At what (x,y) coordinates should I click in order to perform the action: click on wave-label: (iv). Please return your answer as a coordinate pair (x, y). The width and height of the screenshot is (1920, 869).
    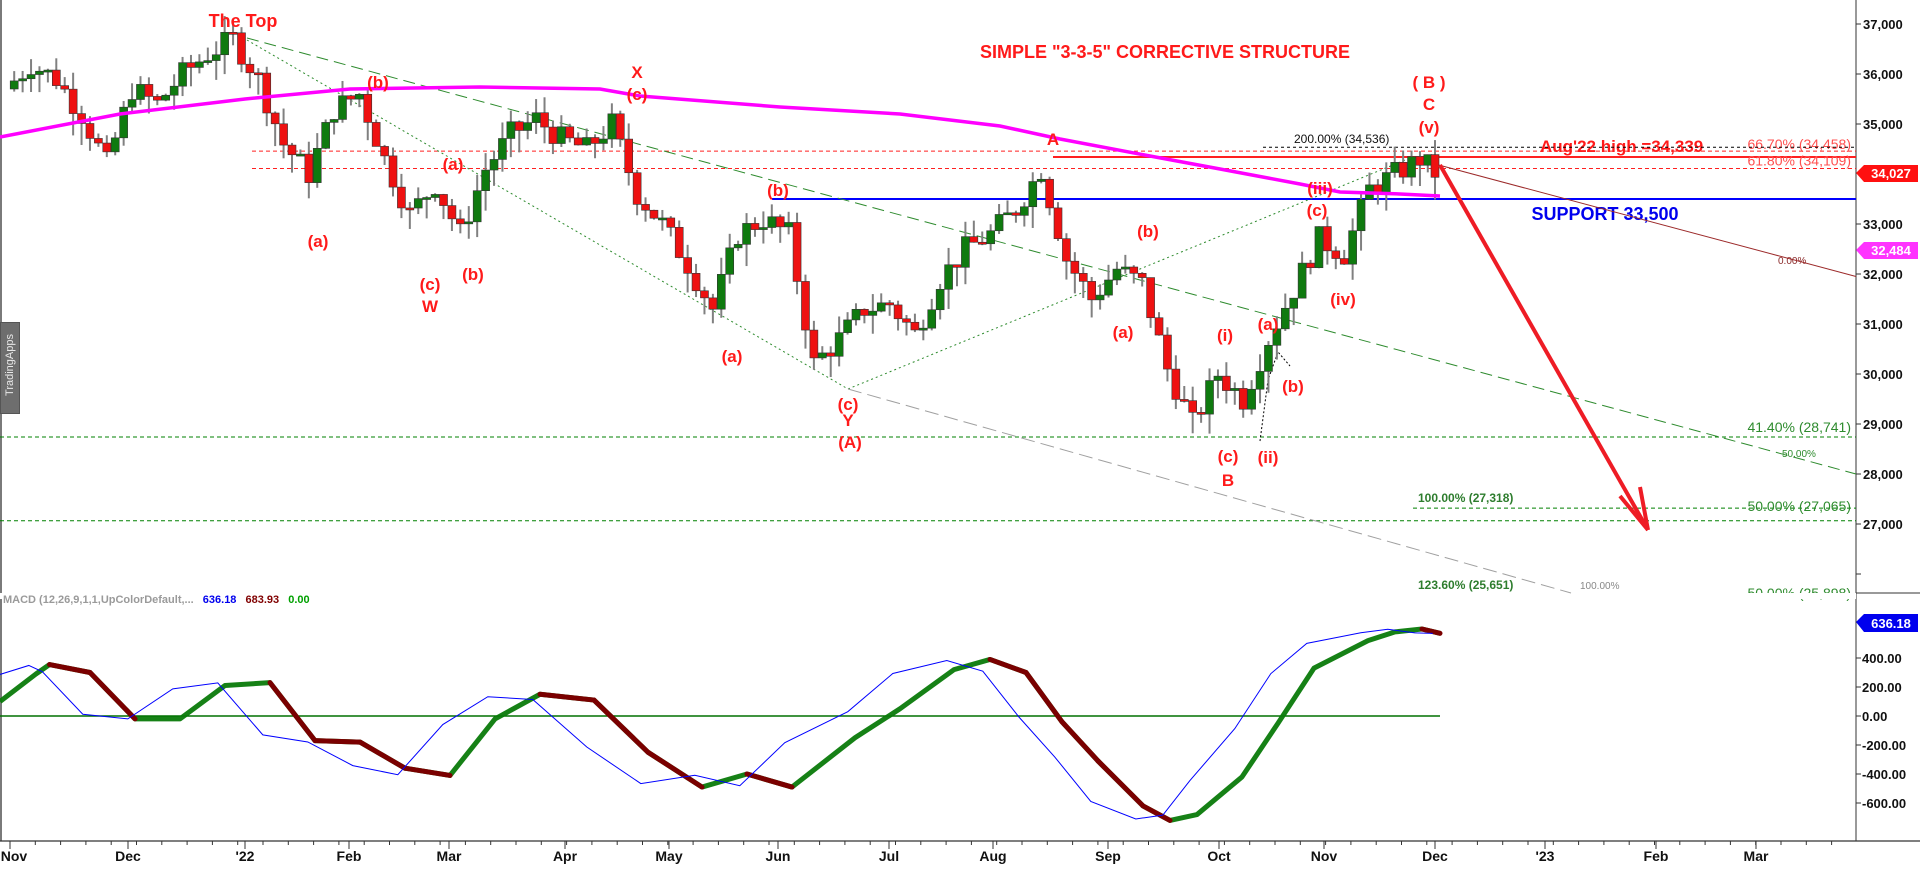
    Looking at the image, I should click on (1343, 299).